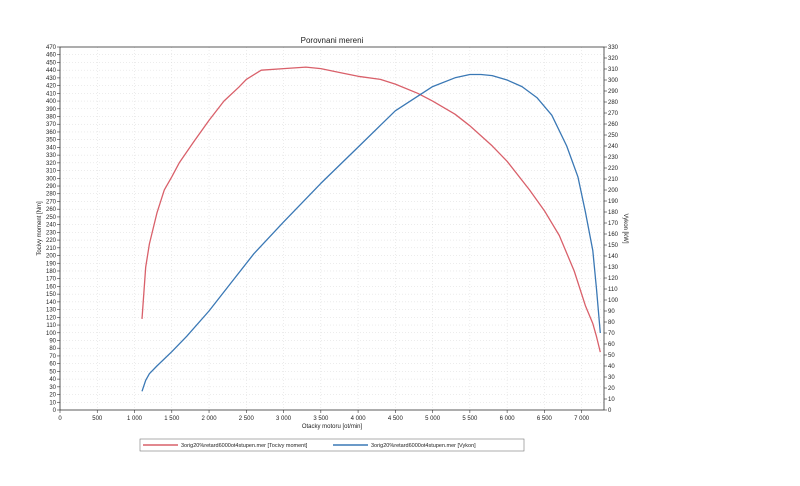 This screenshot has width=800, height=486. What do you see at coordinates (51, 218) in the screenshot?
I see `left-tick-label: 250` at bounding box center [51, 218].